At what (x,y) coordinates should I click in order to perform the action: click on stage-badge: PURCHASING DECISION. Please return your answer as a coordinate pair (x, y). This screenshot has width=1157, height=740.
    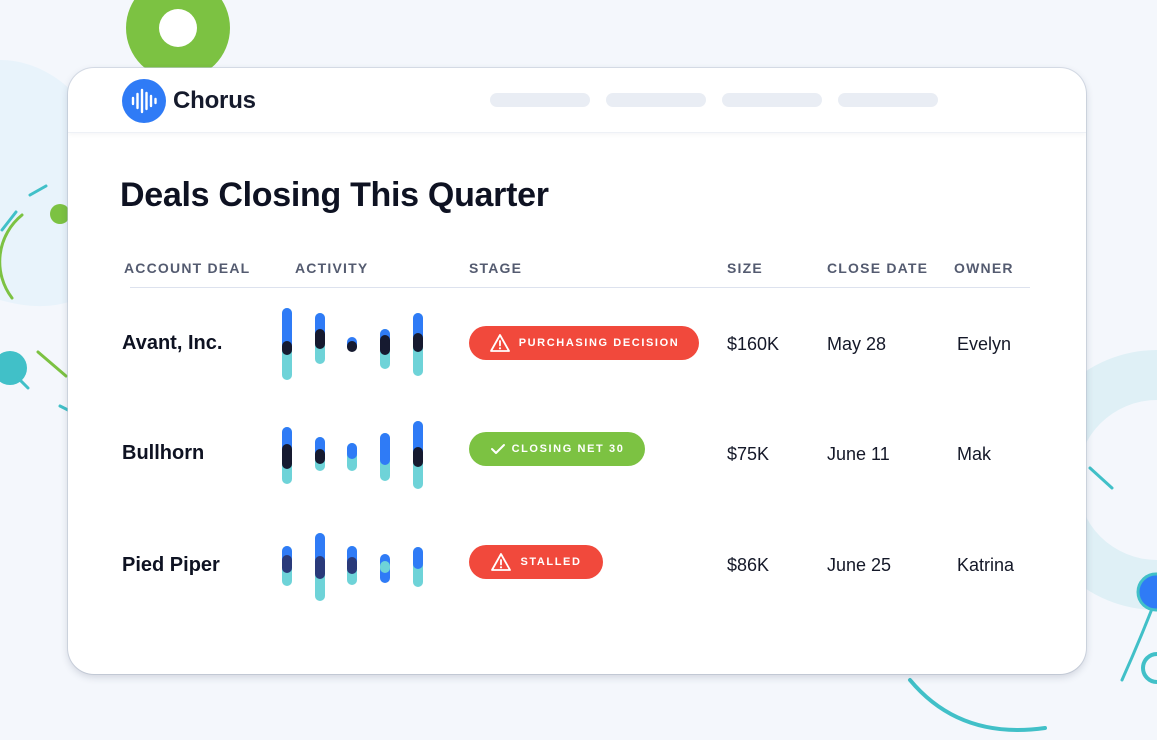
    Looking at the image, I should click on (584, 343).